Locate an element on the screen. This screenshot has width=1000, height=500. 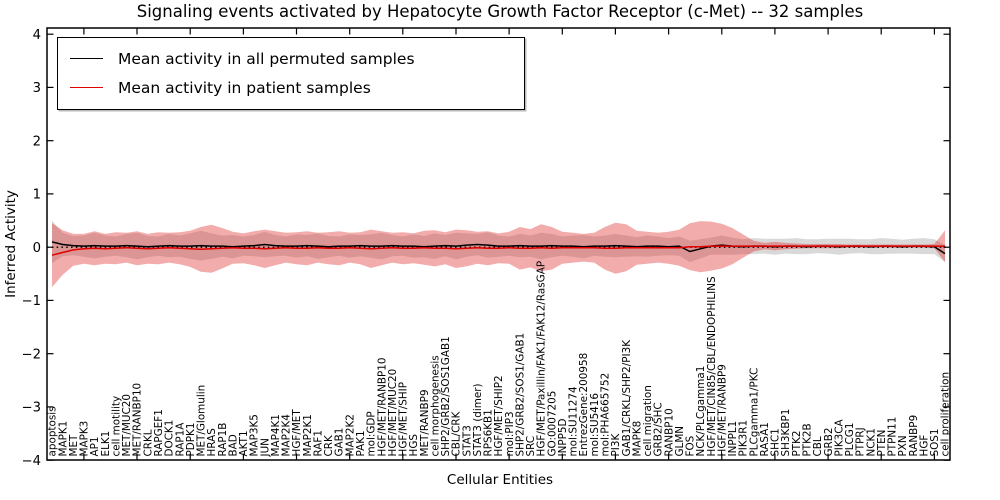
legend-label-patient: Mean activity in patient samples is located at coordinates (244, 87).